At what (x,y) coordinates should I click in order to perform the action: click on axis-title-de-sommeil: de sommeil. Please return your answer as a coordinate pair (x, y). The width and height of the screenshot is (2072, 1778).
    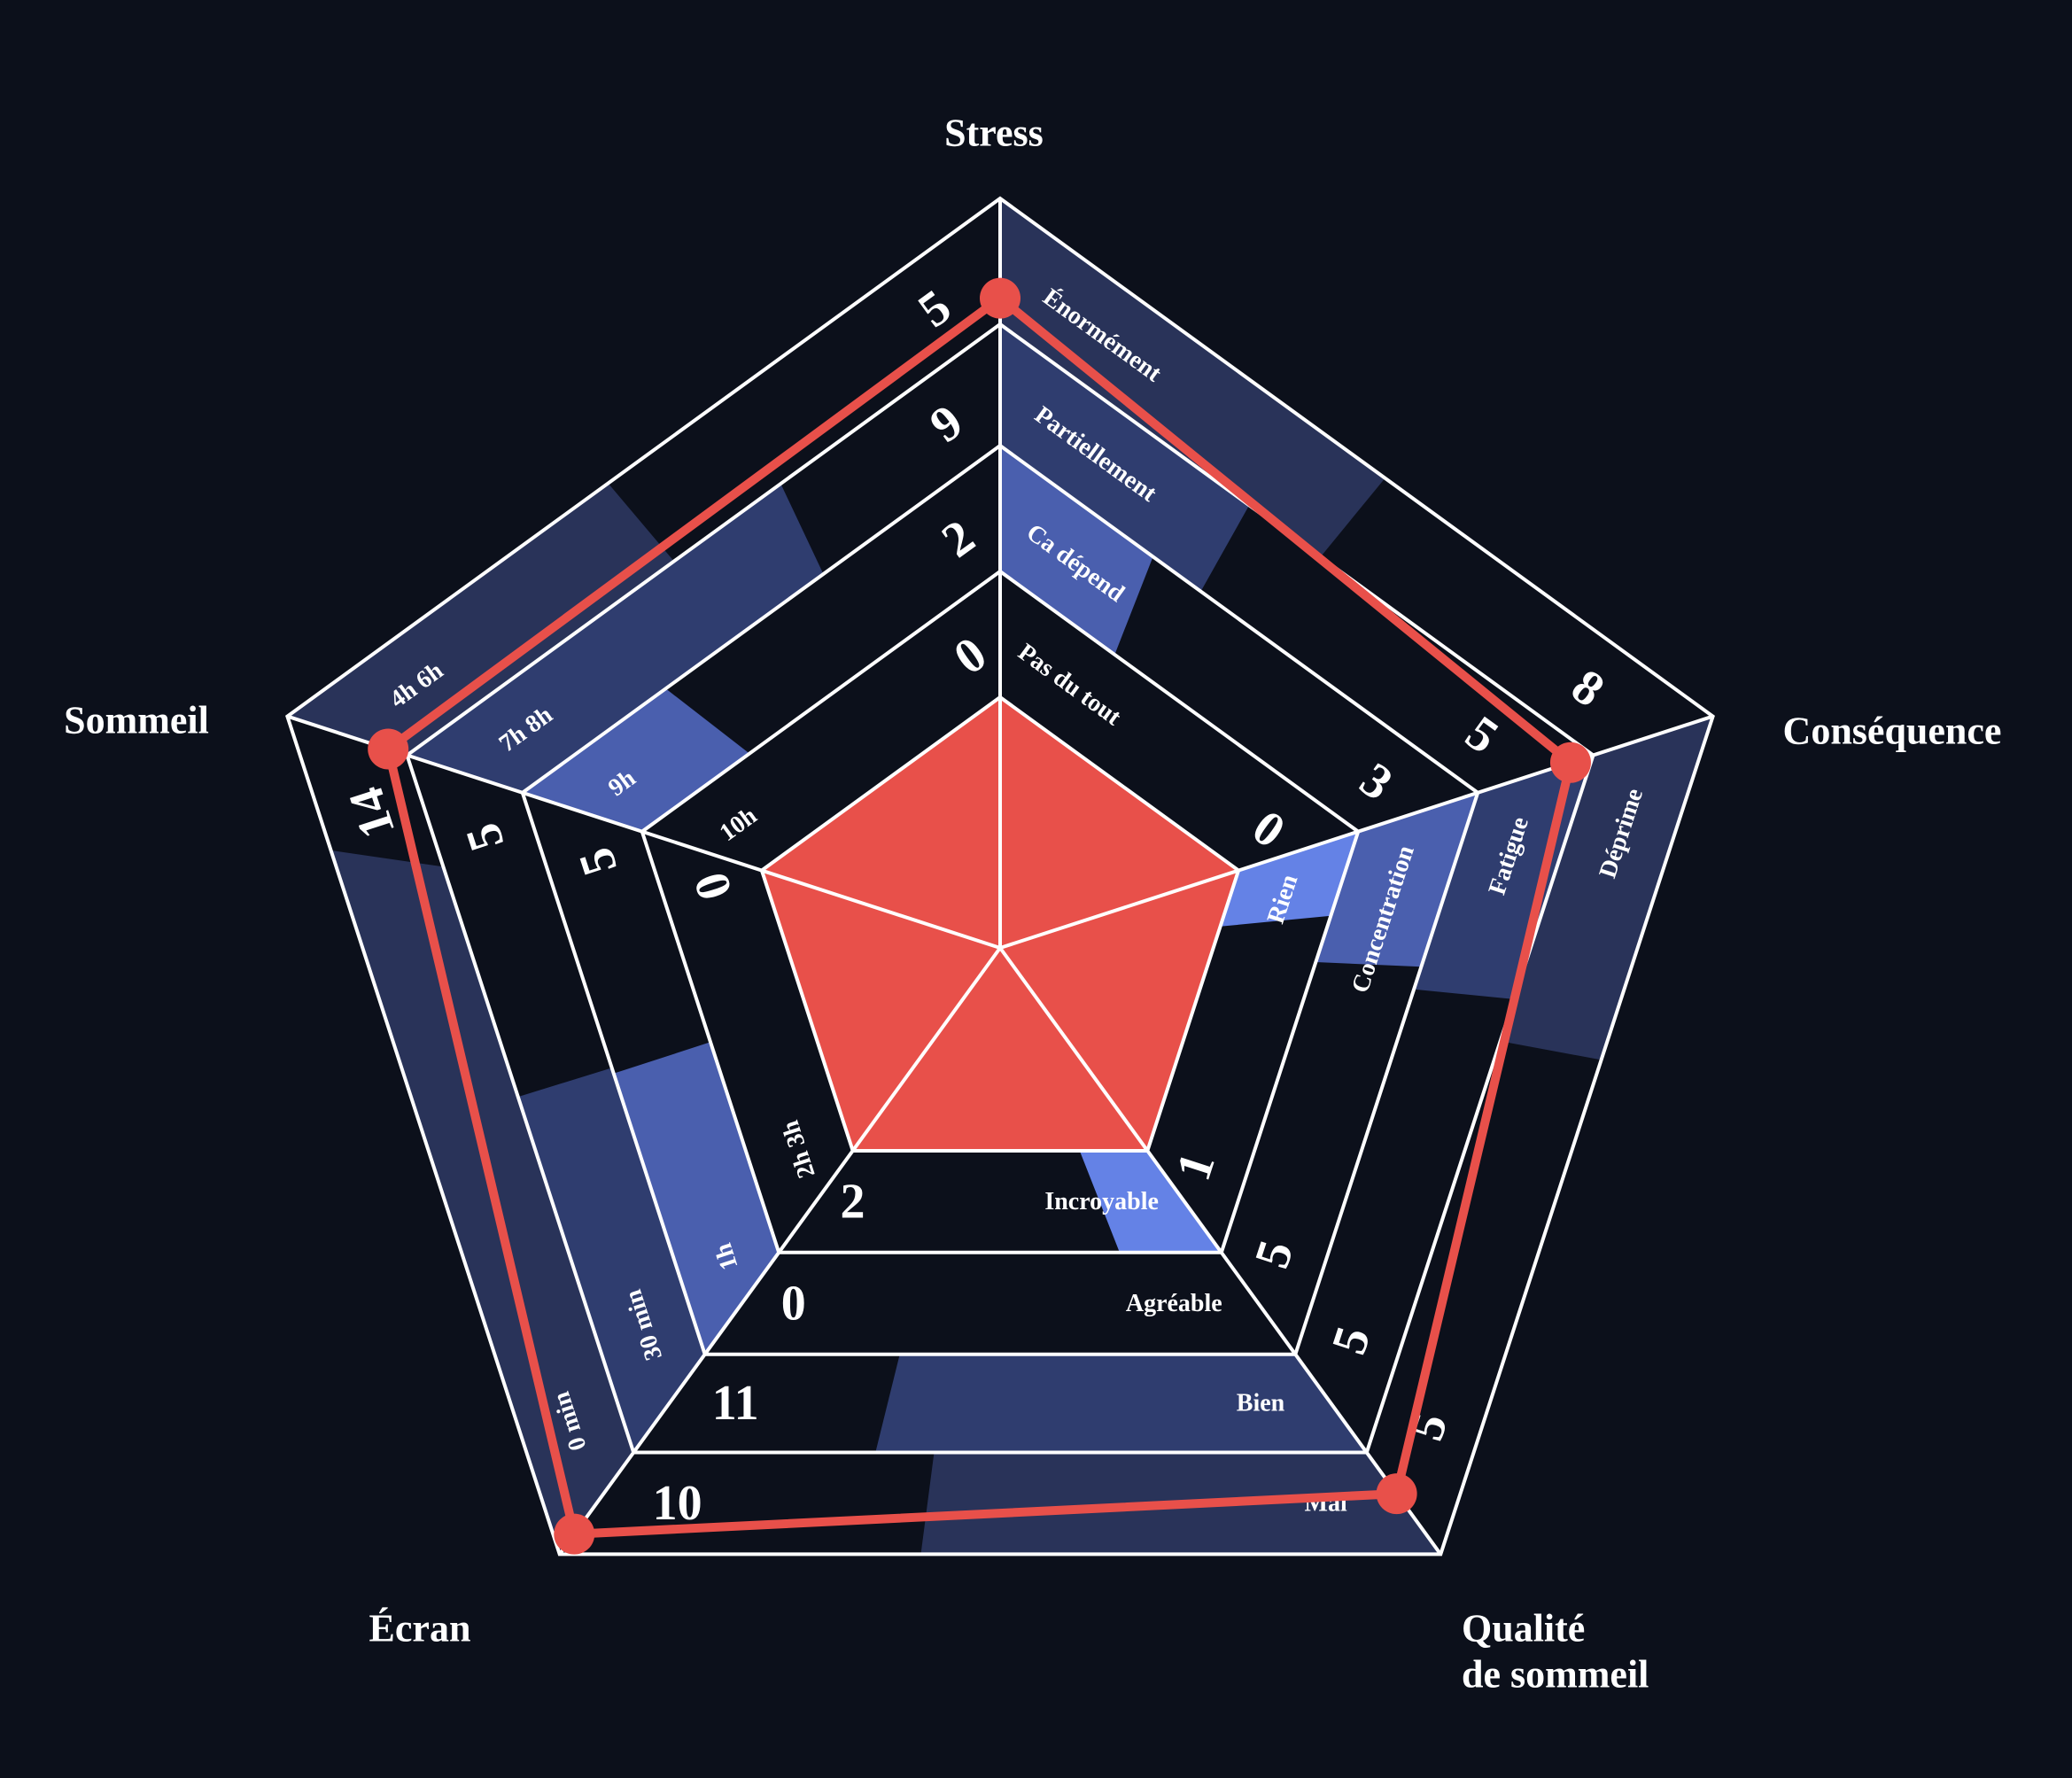
    Looking at the image, I should click on (1555, 1675).